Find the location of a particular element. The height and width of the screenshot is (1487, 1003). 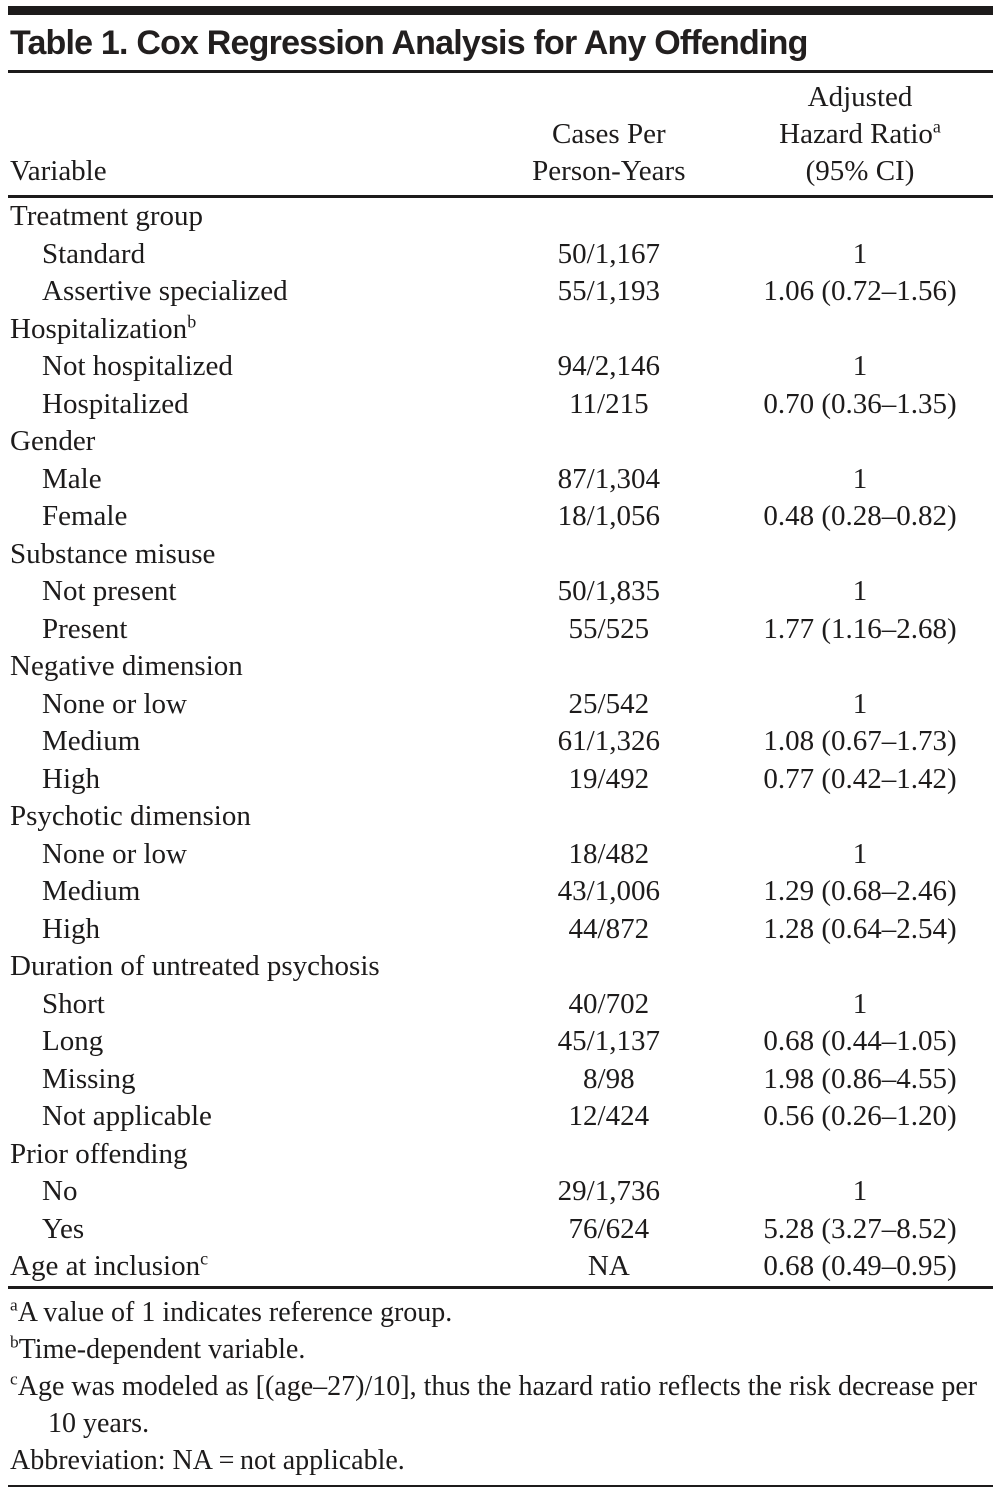

footnote-text: Abbreviation: NA = not applicable. is located at coordinates (207, 1460).